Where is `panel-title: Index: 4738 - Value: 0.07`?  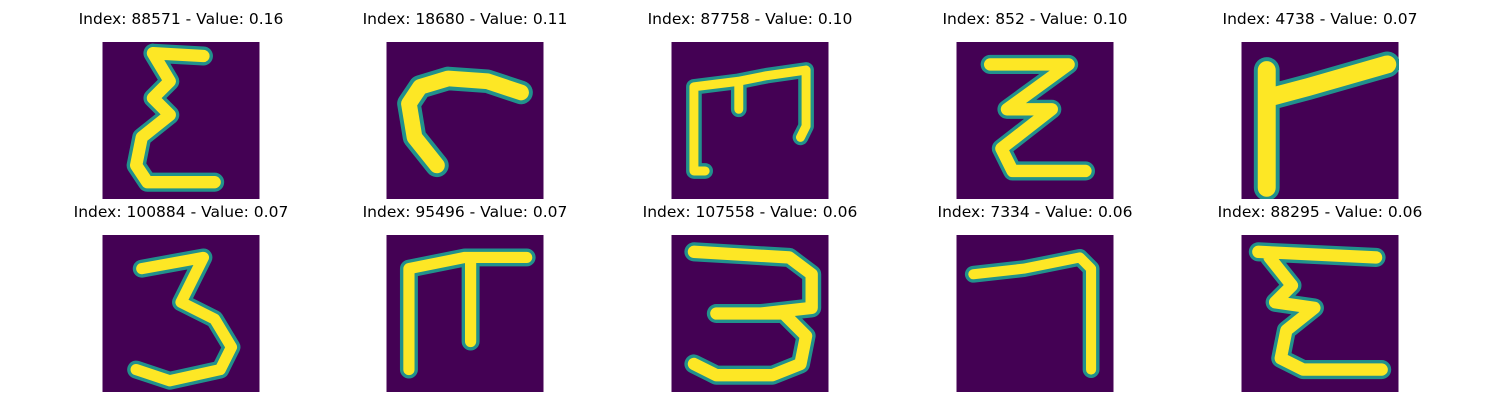 panel-title: Index: 4738 - Value: 0.07 is located at coordinates (1320, 19).